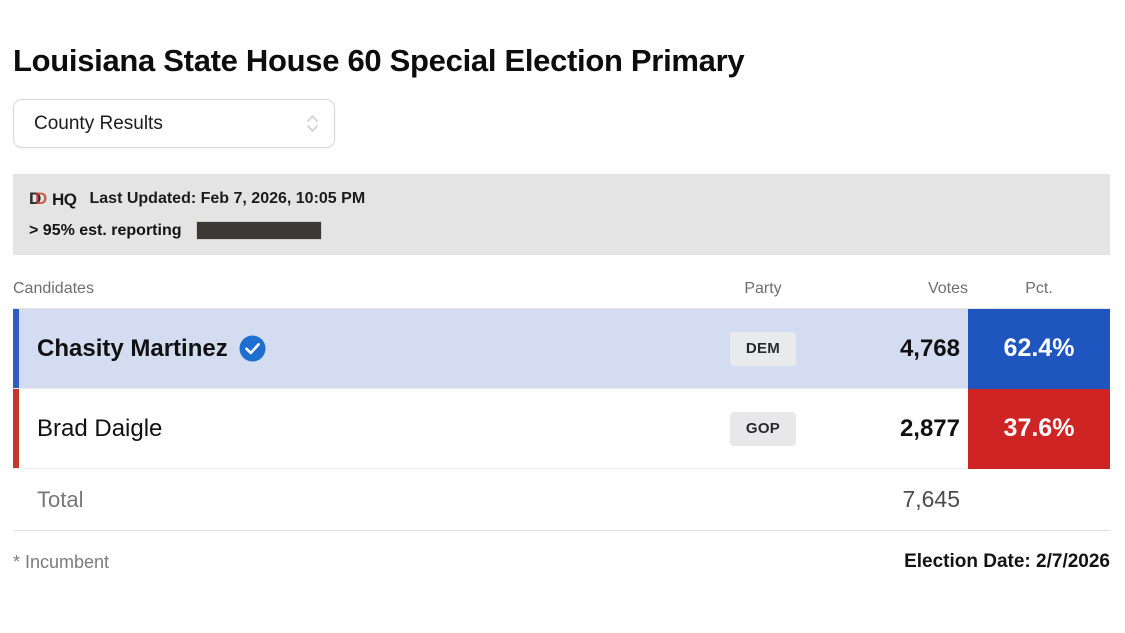  I want to click on select-value: County Results, so click(98, 123).